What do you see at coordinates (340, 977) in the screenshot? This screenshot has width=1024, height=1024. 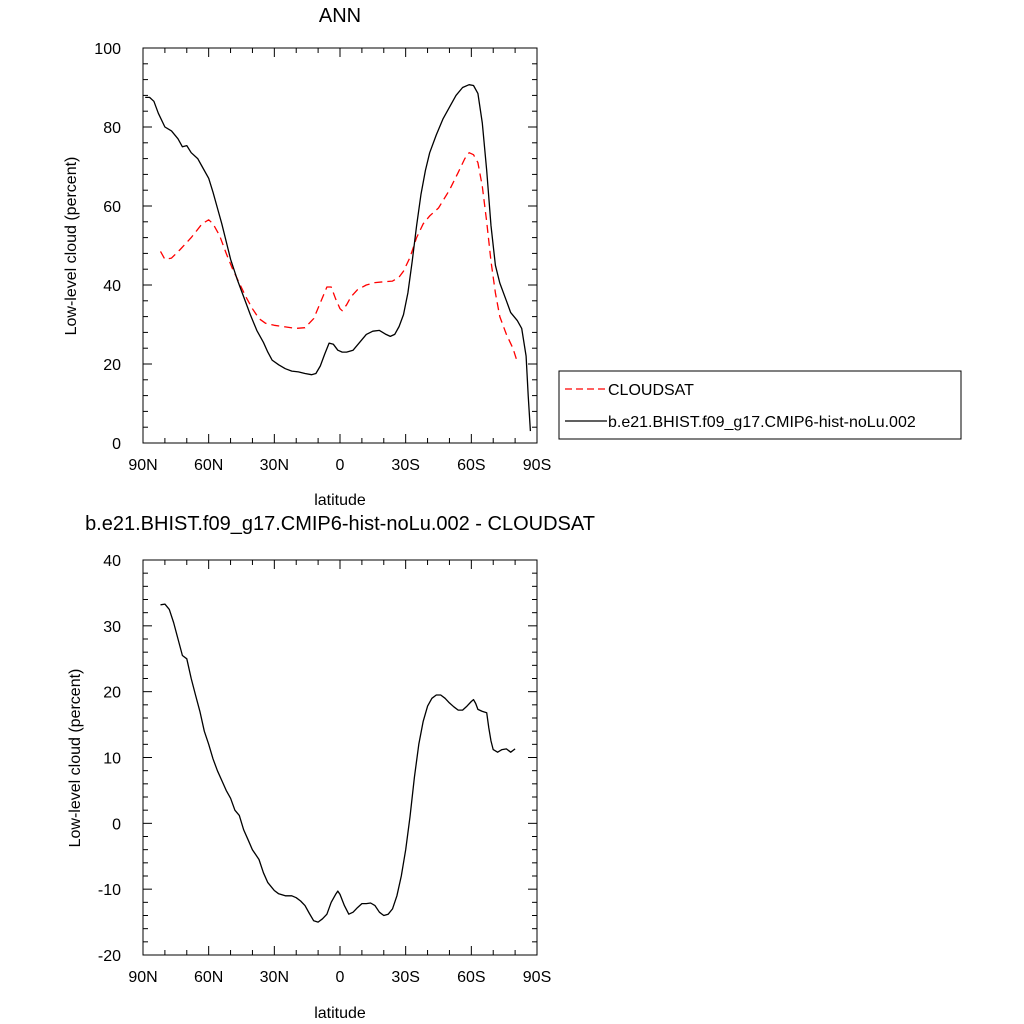 I see `bottom-x-tick-label: 0` at bounding box center [340, 977].